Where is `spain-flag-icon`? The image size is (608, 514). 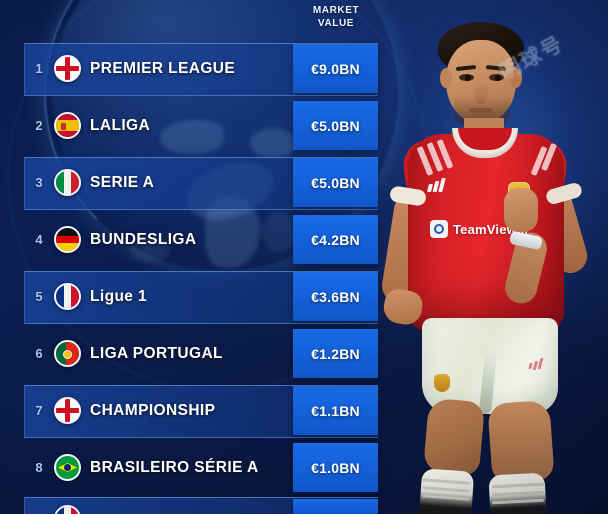
spain-flag-icon is located at coordinates (67, 125).